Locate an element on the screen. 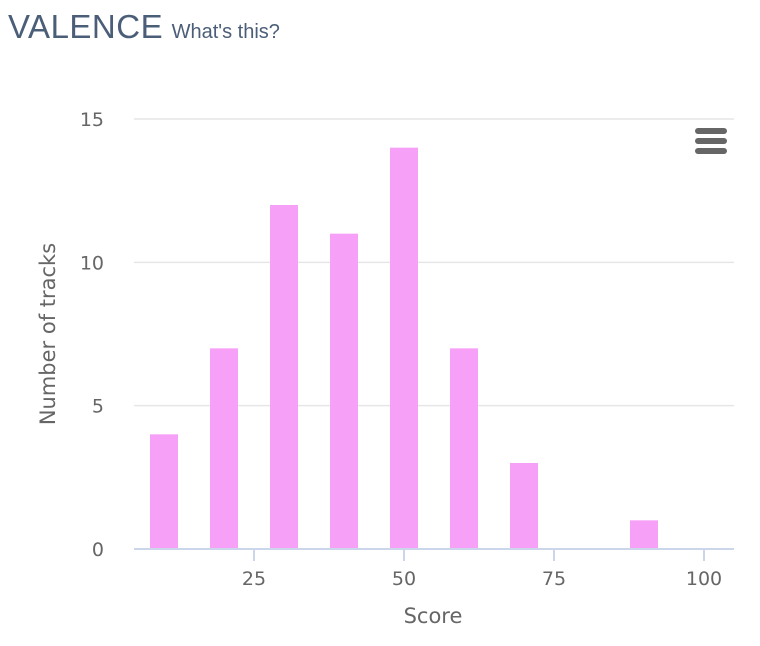 The image size is (760, 646). x-tick-label: 100 is located at coordinates (704, 579).